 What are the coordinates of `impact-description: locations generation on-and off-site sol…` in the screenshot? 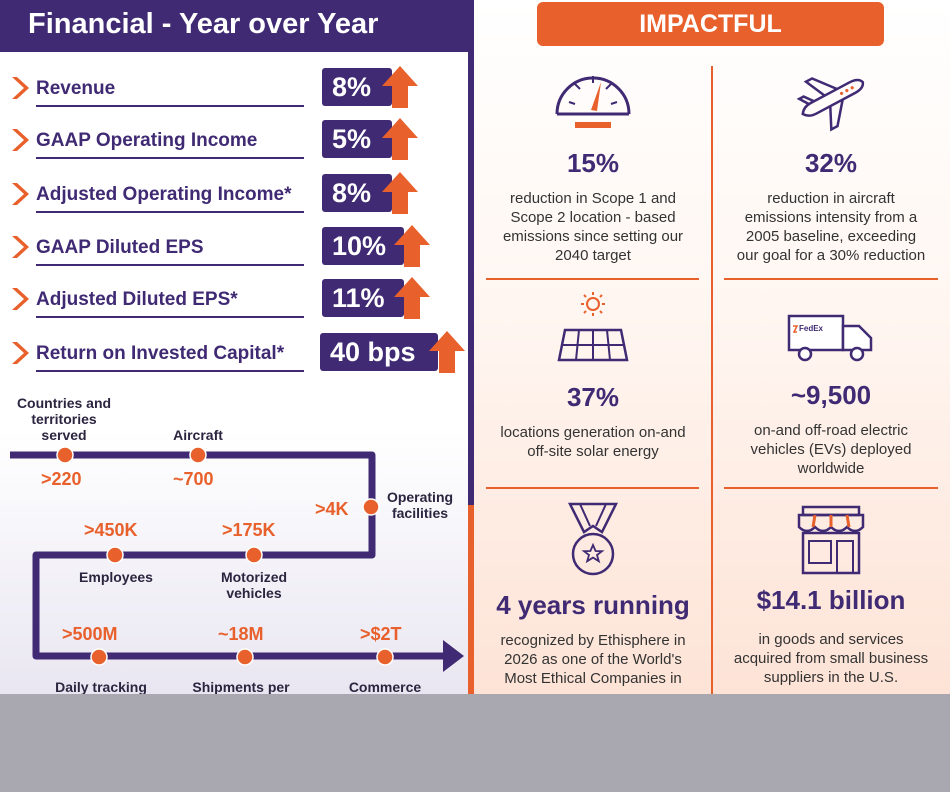 It's located at (593, 442).